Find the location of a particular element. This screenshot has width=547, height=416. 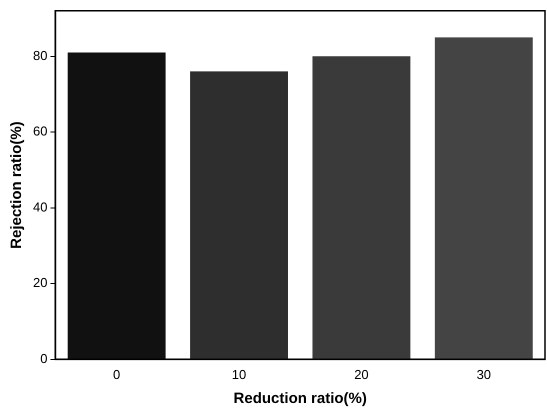

y-tick-label: 20 is located at coordinates (40, 282).